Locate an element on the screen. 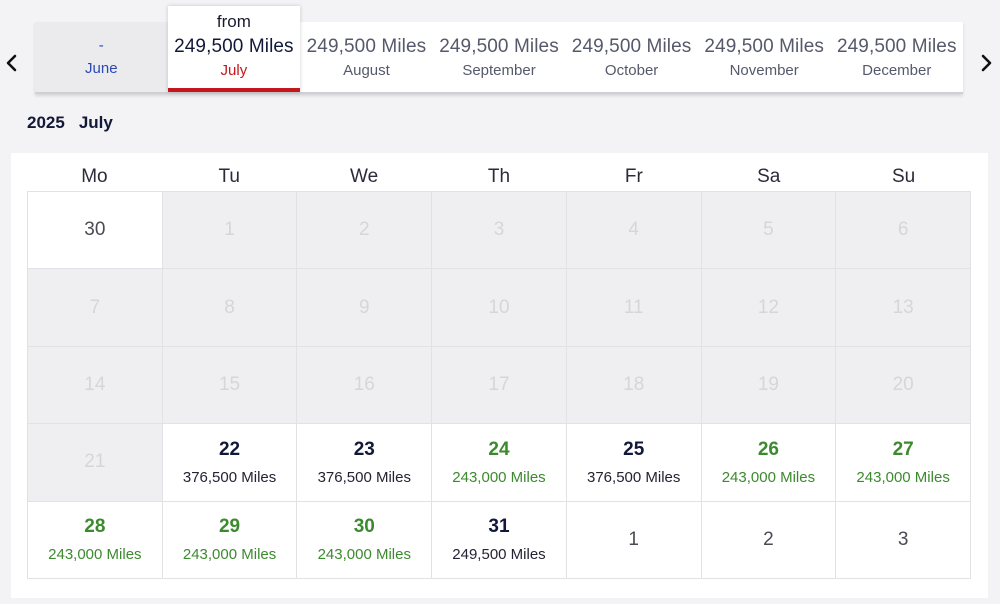 The width and height of the screenshot is (1000, 604). day-number: 12 is located at coordinates (768, 307).